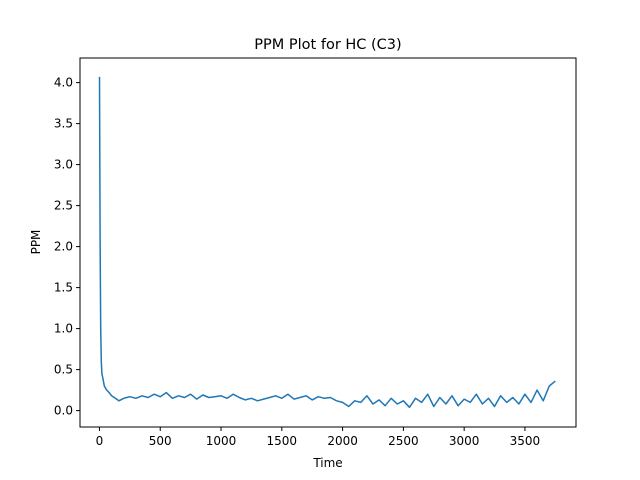 This screenshot has width=640, height=480. What do you see at coordinates (63, 124) in the screenshot?
I see `y-tick-label: 3.5` at bounding box center [63, 124].